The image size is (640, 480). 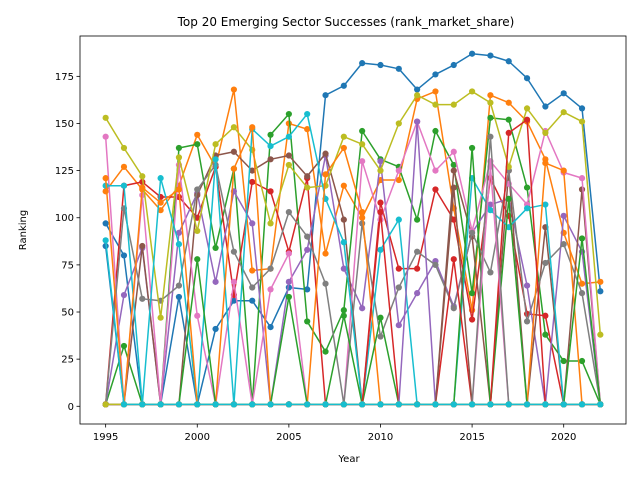 What do you see at coordinates (64, 77) in the screenshot?
I see `y-tick-label: 175` at bounding box center [64, 77].